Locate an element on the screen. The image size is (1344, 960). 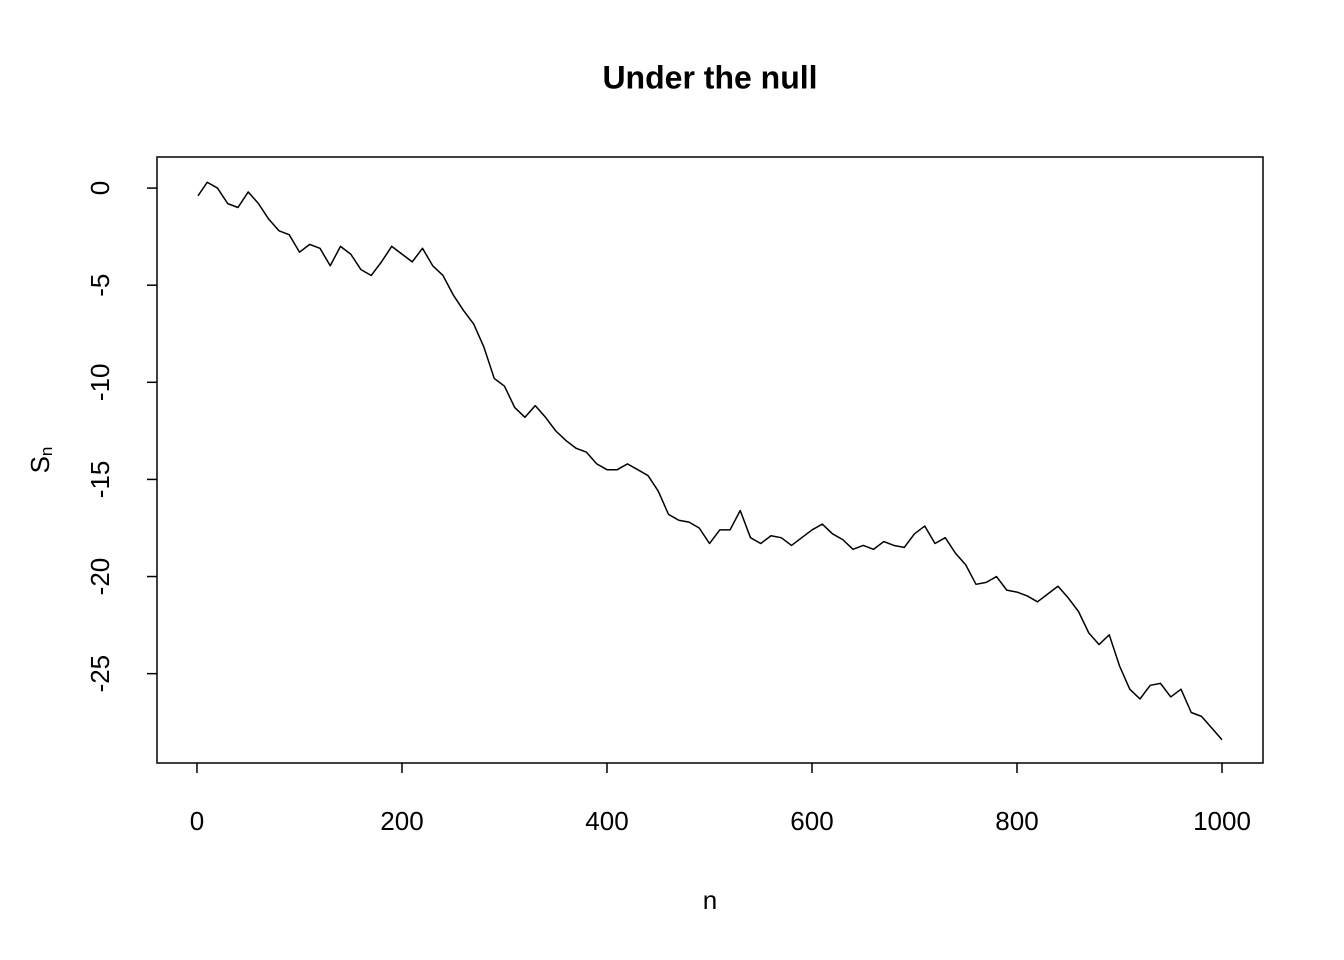
y-tick-label: -10 is located at coordinates (100, 383).